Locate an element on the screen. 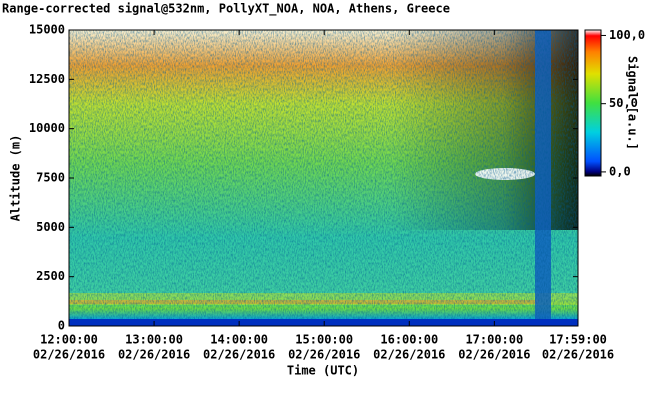 This screenshot has height=406, width=670. colorbar is located at coordinates (593, 103).